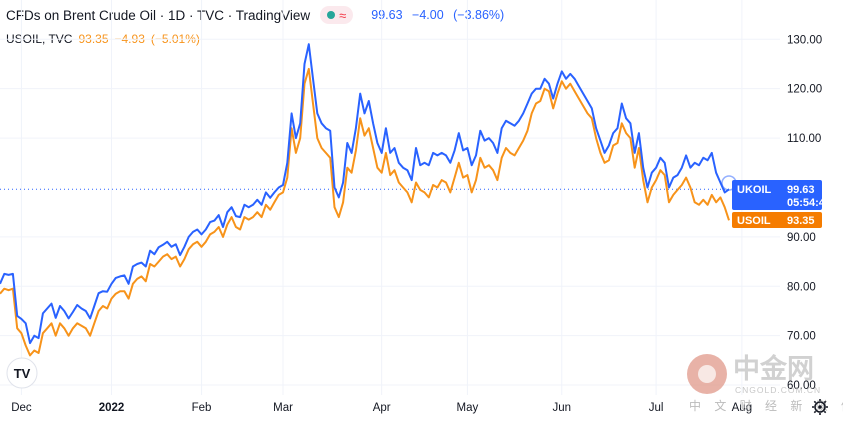 The width and height of the screenshot is (843, 421). Describe the element at coordinates (801, 337) in the screenshot. I see `y-tick-label: 70.00` at that location.